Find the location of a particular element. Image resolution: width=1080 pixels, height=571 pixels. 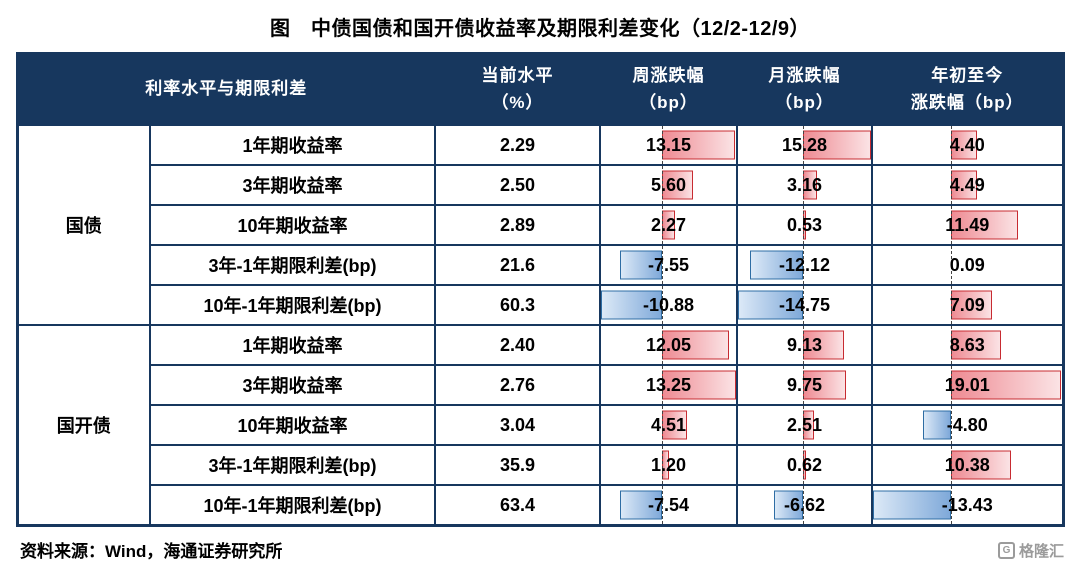

week-change-value: 13.15 is located at coordinates (668, 144).